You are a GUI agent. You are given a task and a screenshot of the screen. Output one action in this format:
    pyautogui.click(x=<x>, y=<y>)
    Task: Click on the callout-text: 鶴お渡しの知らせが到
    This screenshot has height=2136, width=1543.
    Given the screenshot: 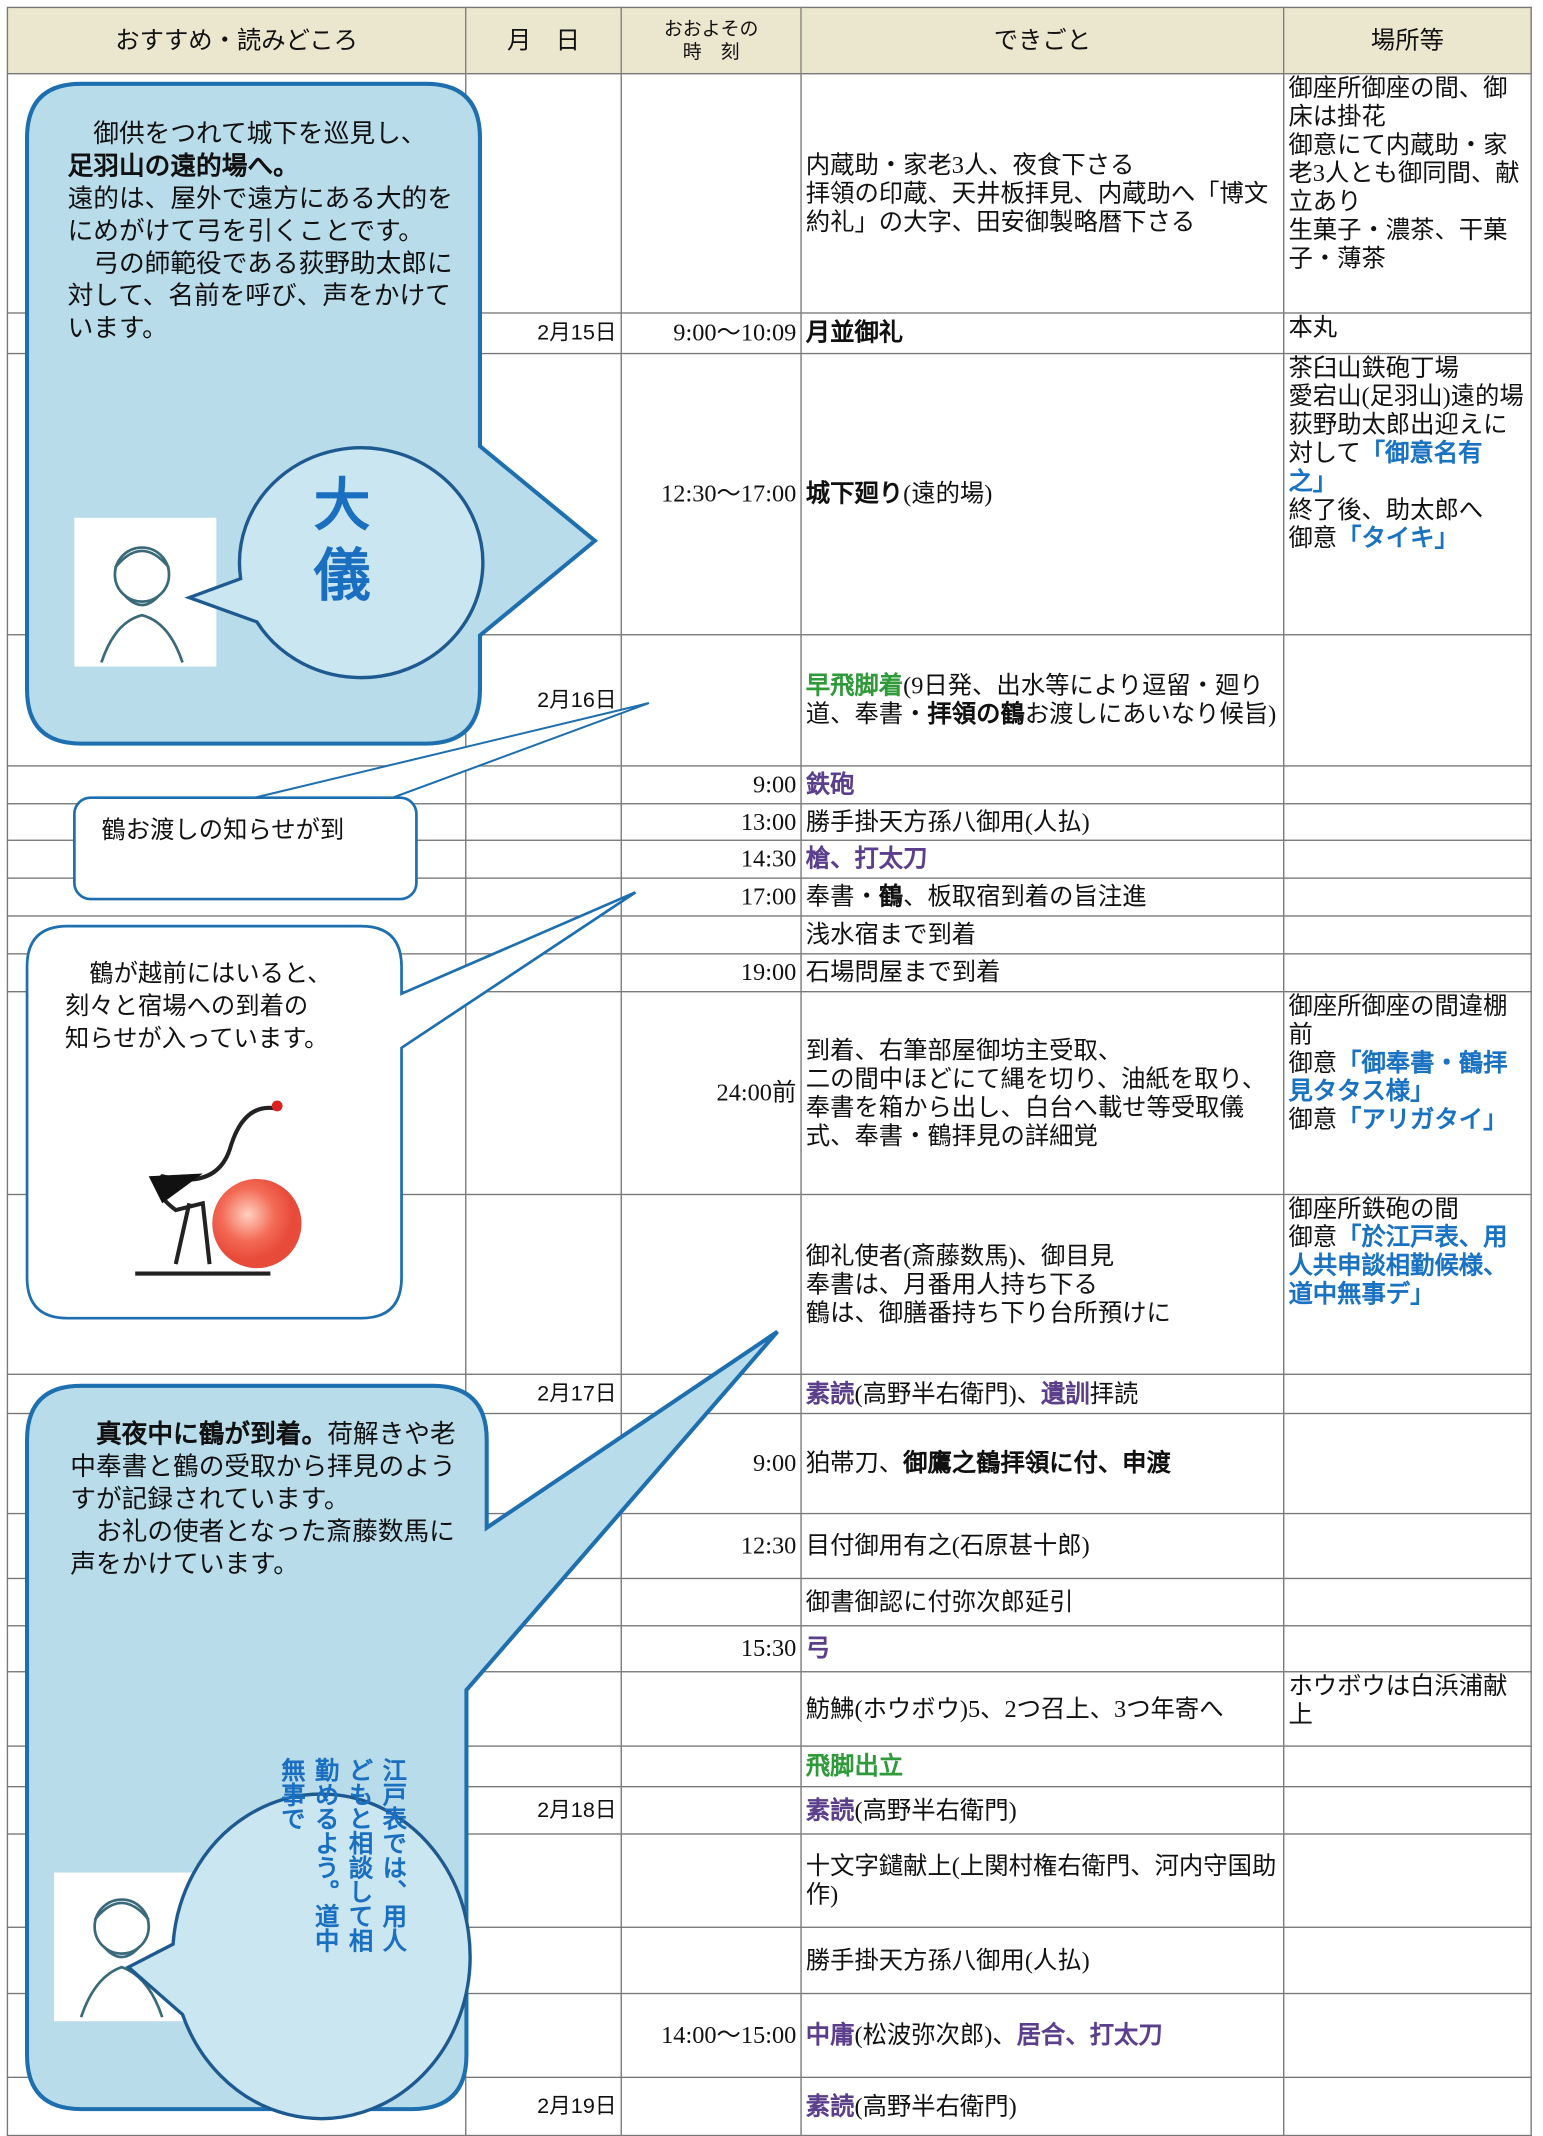 What is the action you would take?
    pyautogui.click(x=253, y=830)
    